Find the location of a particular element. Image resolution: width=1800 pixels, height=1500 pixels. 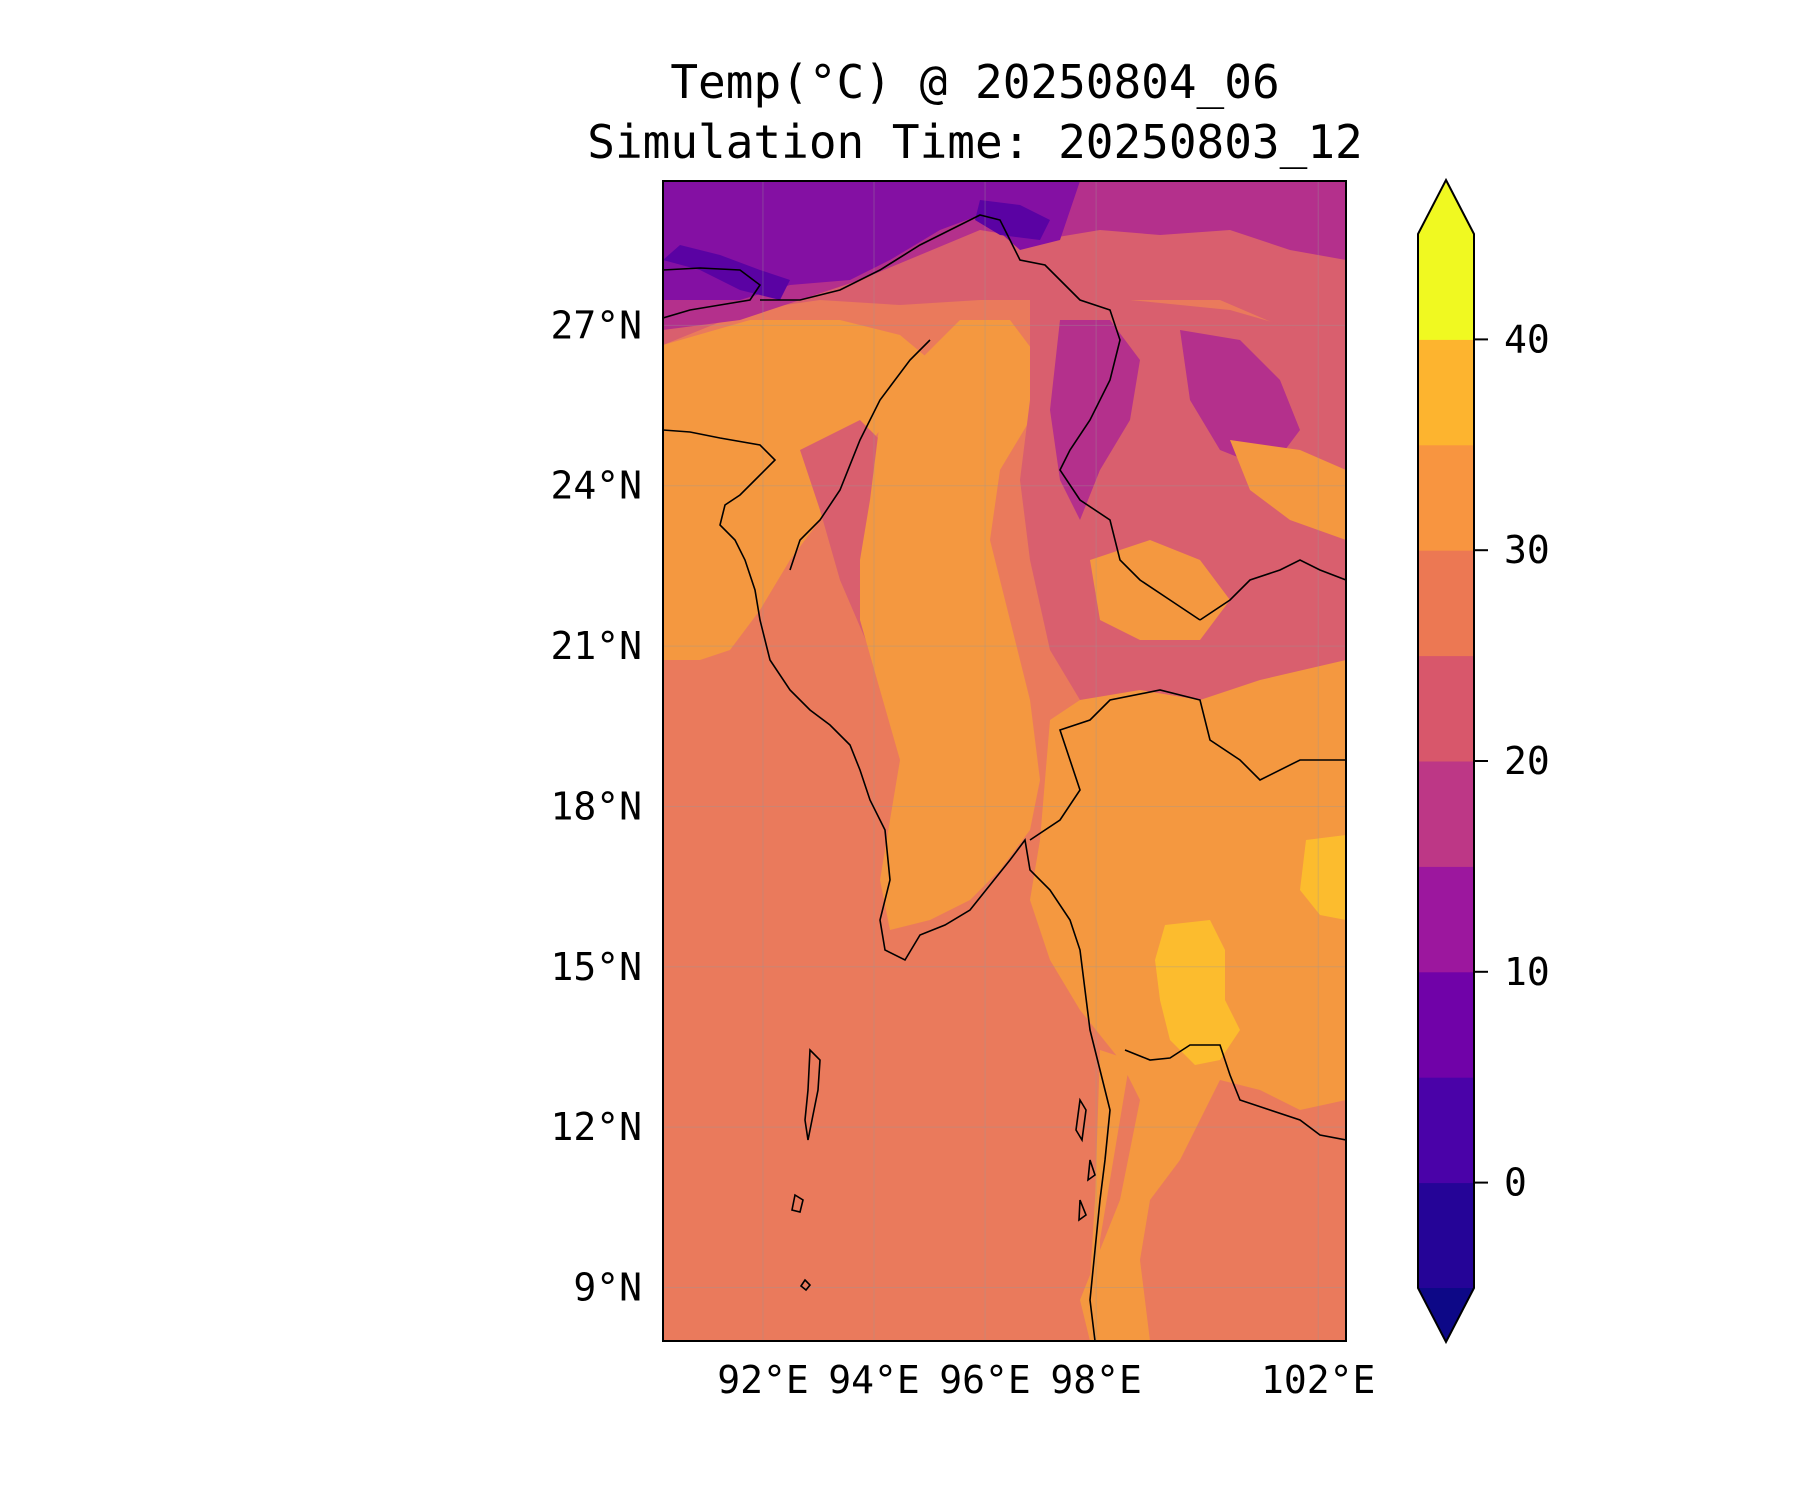

lon-tick-label: 92°E is located at coordinates (763, 1380).